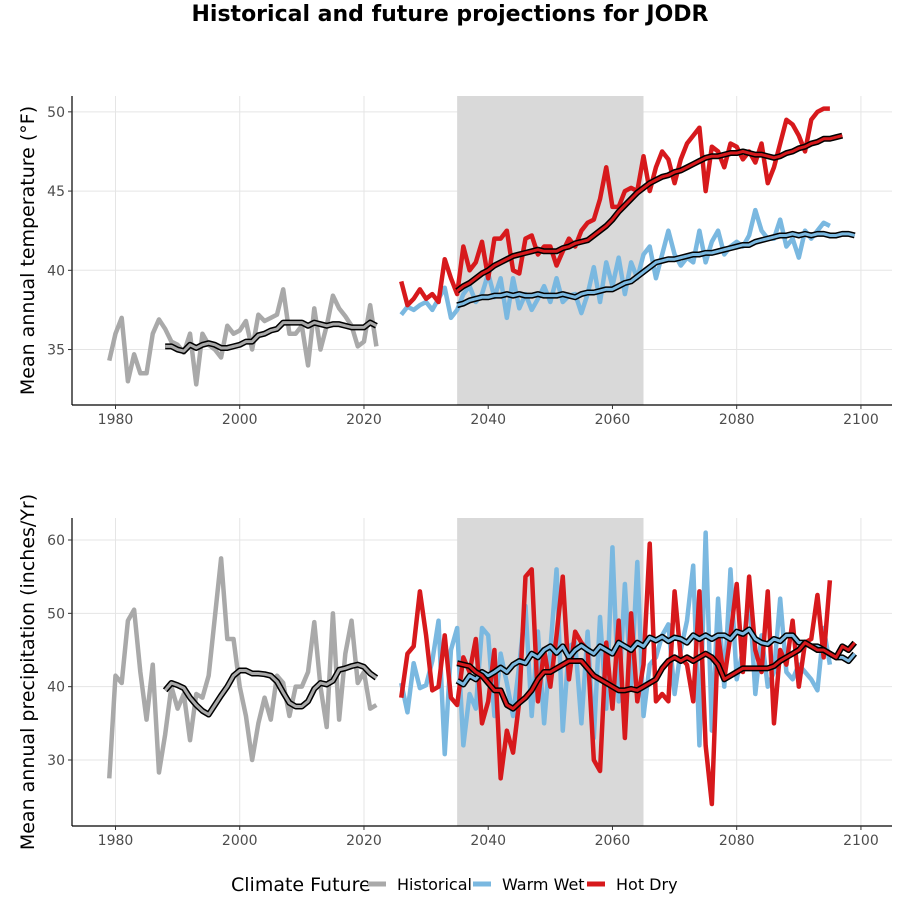 This screenshot has width=900, height=900. What do you see at coordinates (56, 761) in the screenshot?
I see `y-tick-label: 30` at bounding box center [56, 761].